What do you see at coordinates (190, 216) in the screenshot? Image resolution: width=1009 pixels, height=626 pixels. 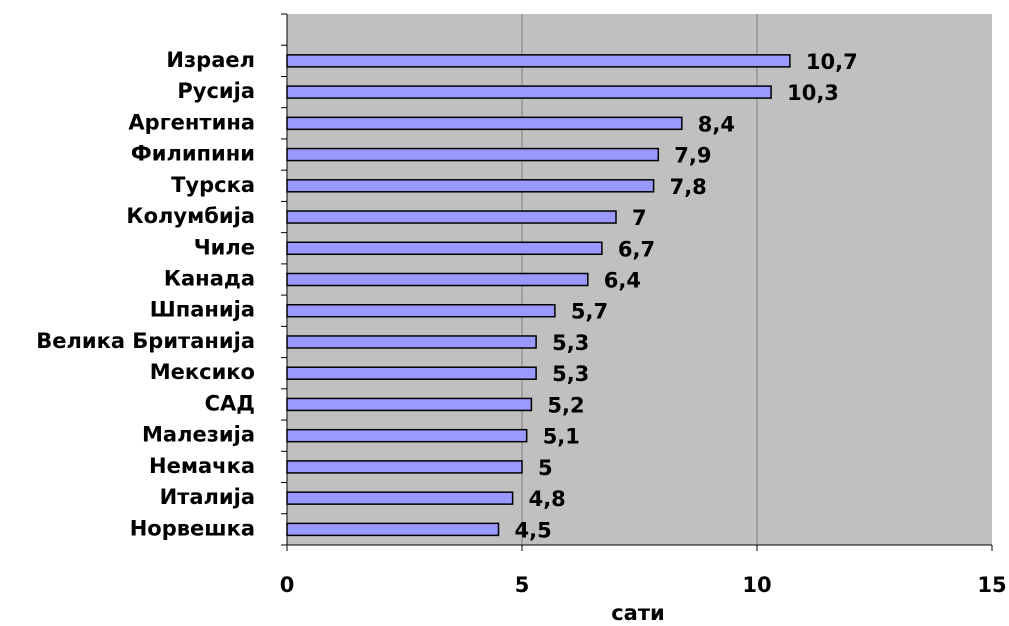 I see `y-tick-label: Колумбија` at bounding box center [190, 216].